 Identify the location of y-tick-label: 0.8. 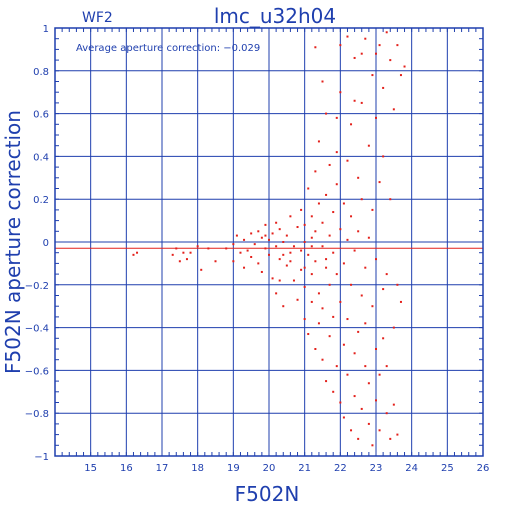
(41, 72).